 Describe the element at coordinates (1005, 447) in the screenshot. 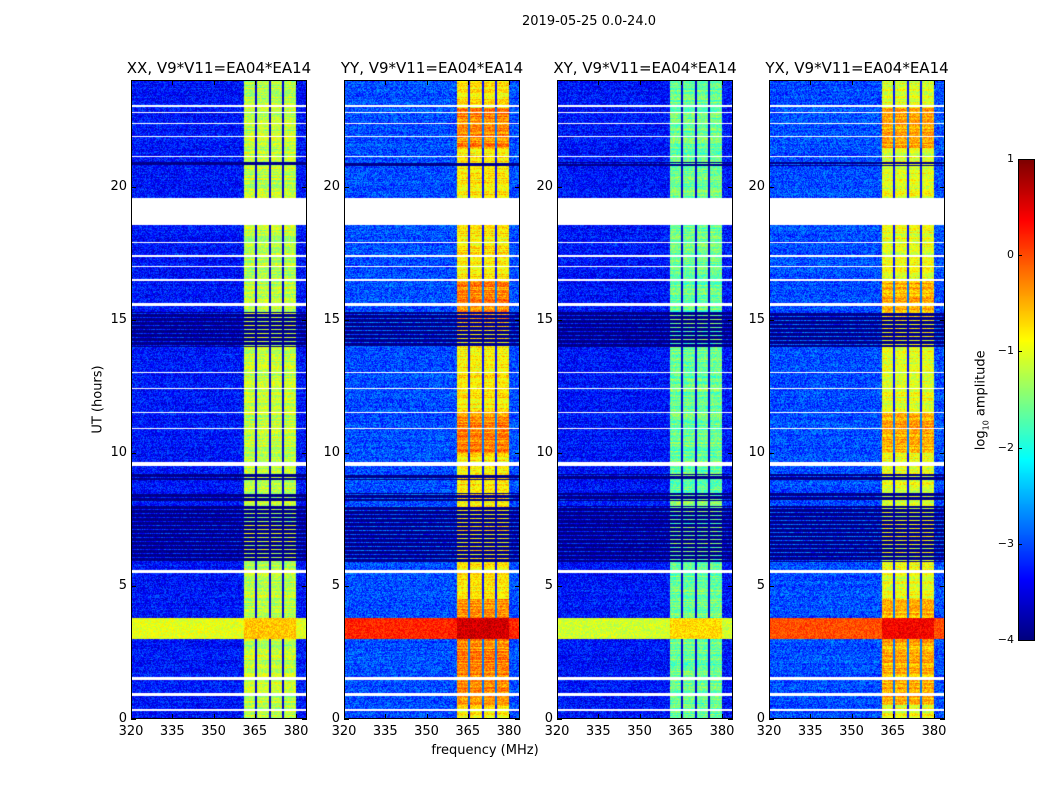

I see `colorbar-tick-label: −2` at that location.